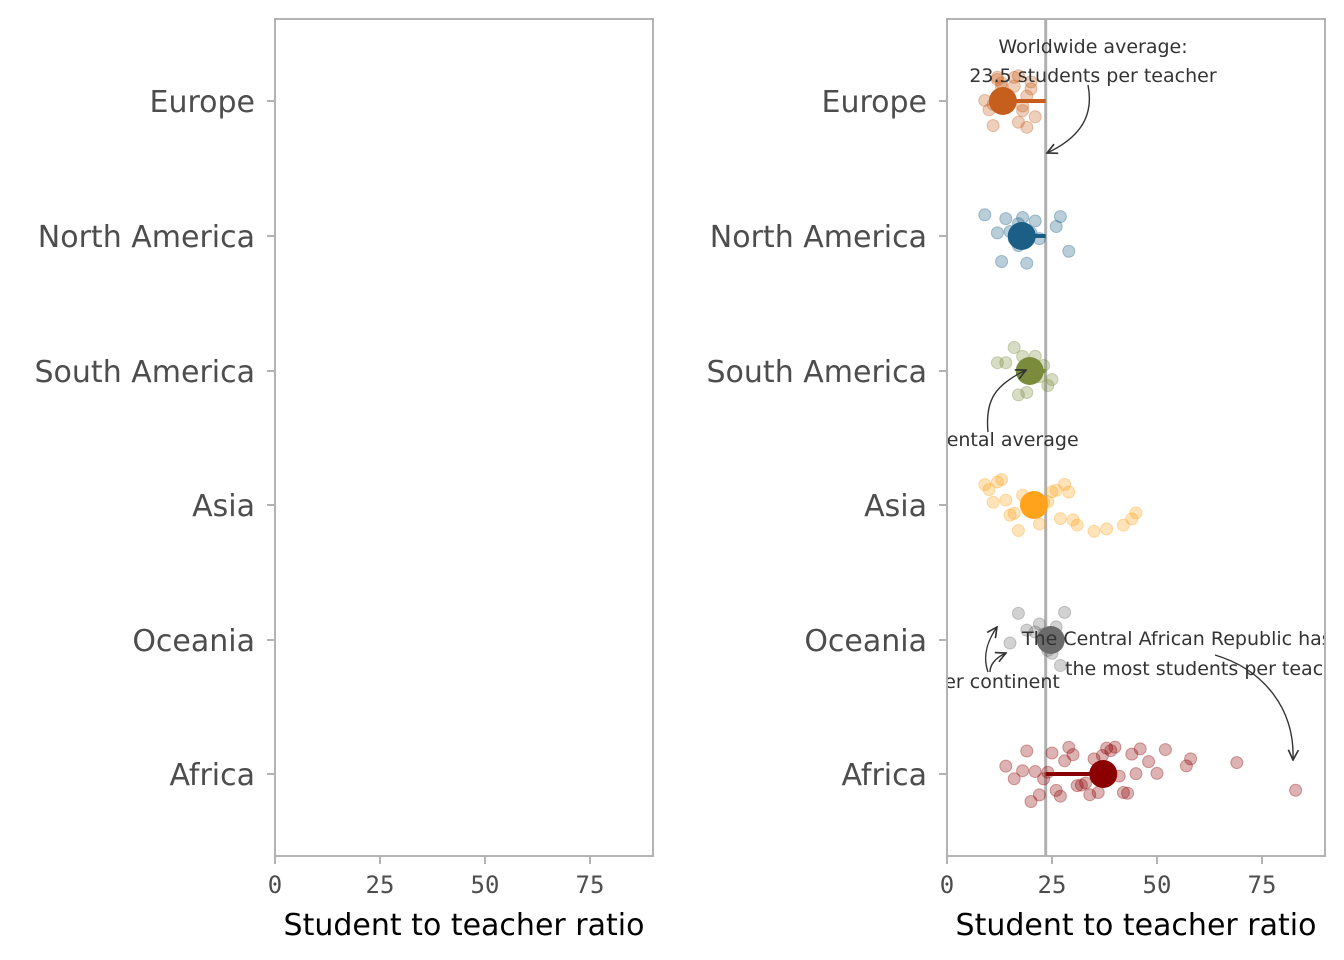 The height and width of the screenshot is (960, 1344). Describe the element at coordinates (895, 506) in the screenshot. I see `category-label: Asia` at that location.